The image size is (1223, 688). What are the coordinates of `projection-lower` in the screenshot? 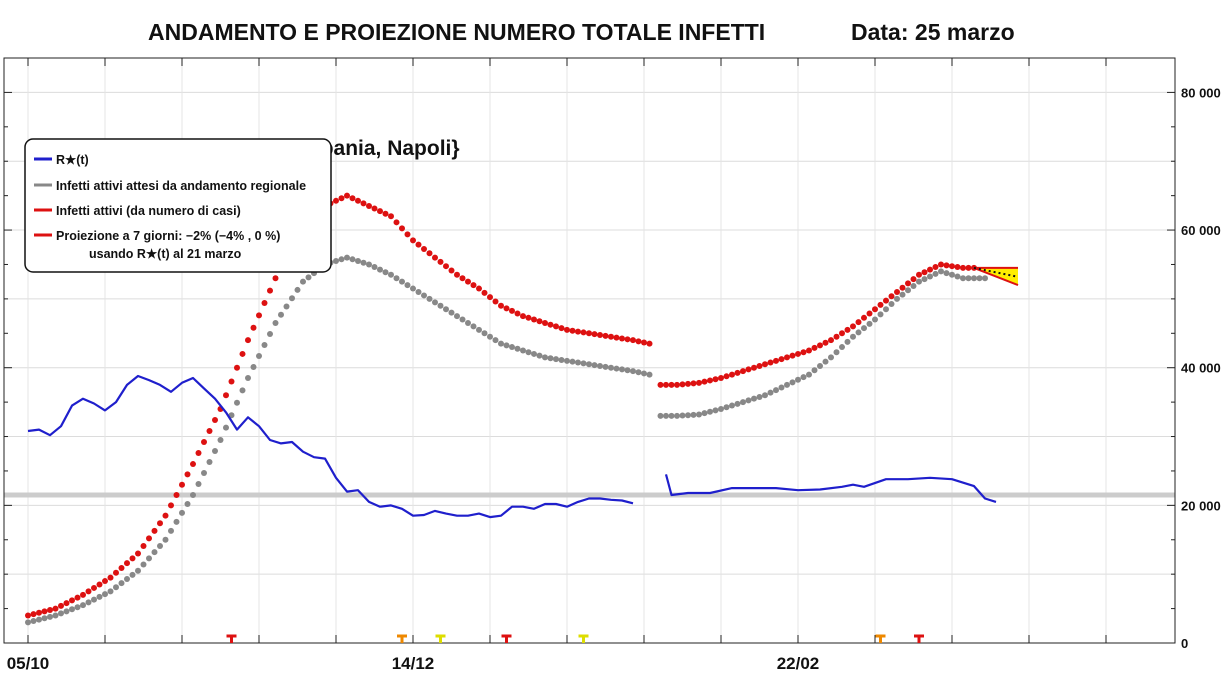 It's located at (996, 276).